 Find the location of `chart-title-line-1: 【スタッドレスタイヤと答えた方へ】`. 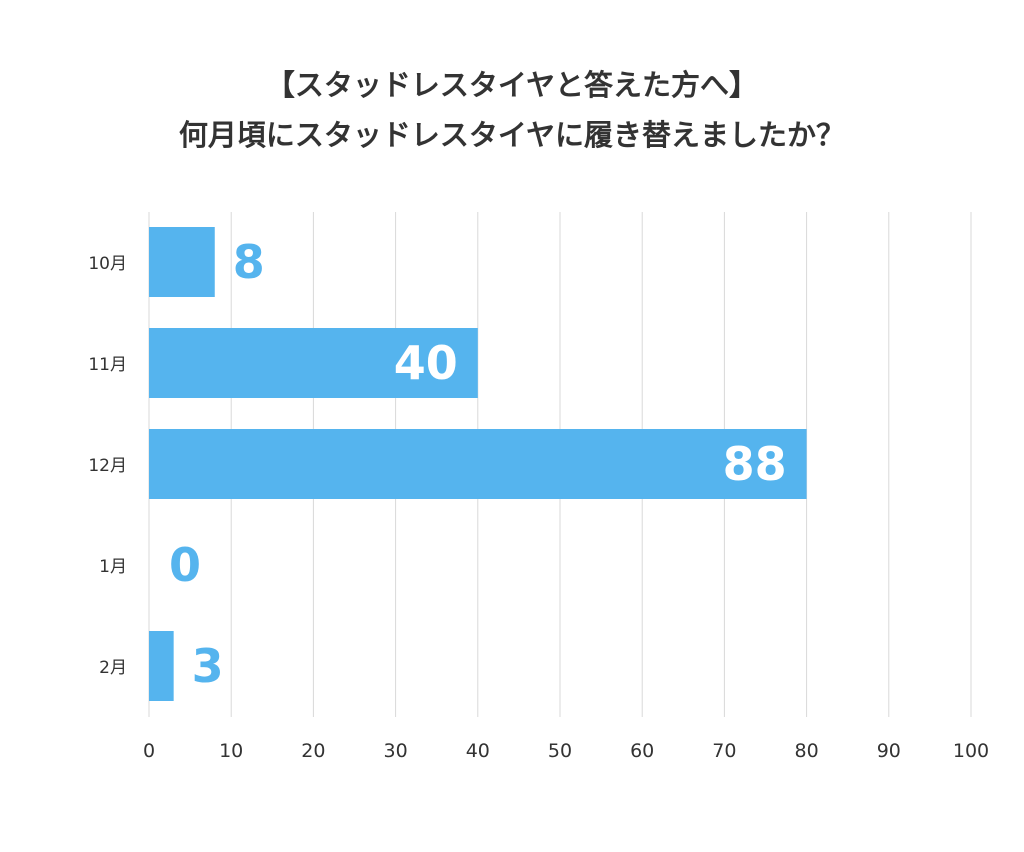

chart-title-line-1: 【スタッドレスタイヤと答えた方へ】 is located at coordinates (512, 85).